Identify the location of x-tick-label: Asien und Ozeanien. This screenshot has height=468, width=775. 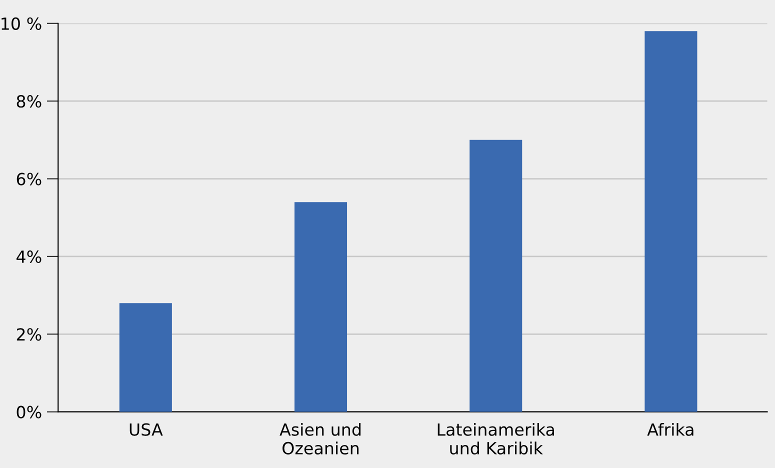
(320, 438).